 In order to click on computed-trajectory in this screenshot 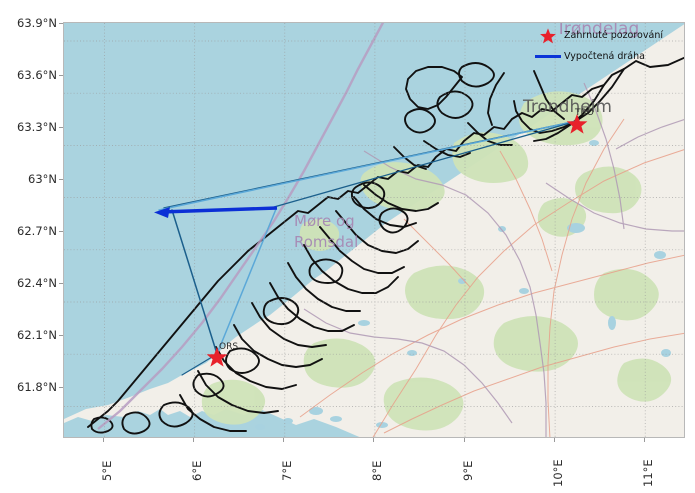, I will do `click(216, 212)`.